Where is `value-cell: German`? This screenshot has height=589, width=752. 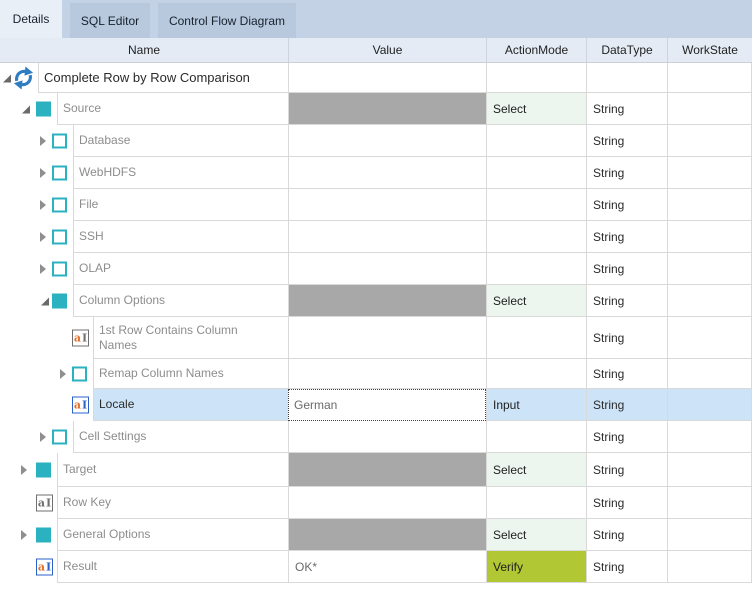
value-cell: German is located at coordinates (387, 405).